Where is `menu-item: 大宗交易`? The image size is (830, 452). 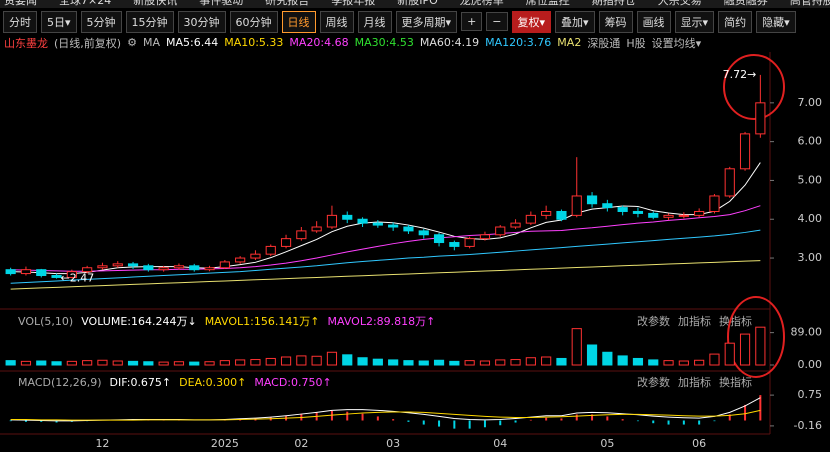
menu-item: 大宗交易 is located at coordinates (679, 3).